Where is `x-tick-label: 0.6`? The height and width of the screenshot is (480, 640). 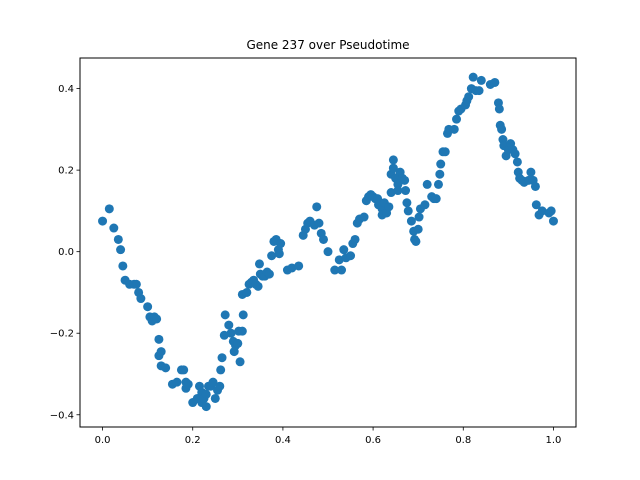 x-tick-label: 0.6 is located at coordinates (373, 440).